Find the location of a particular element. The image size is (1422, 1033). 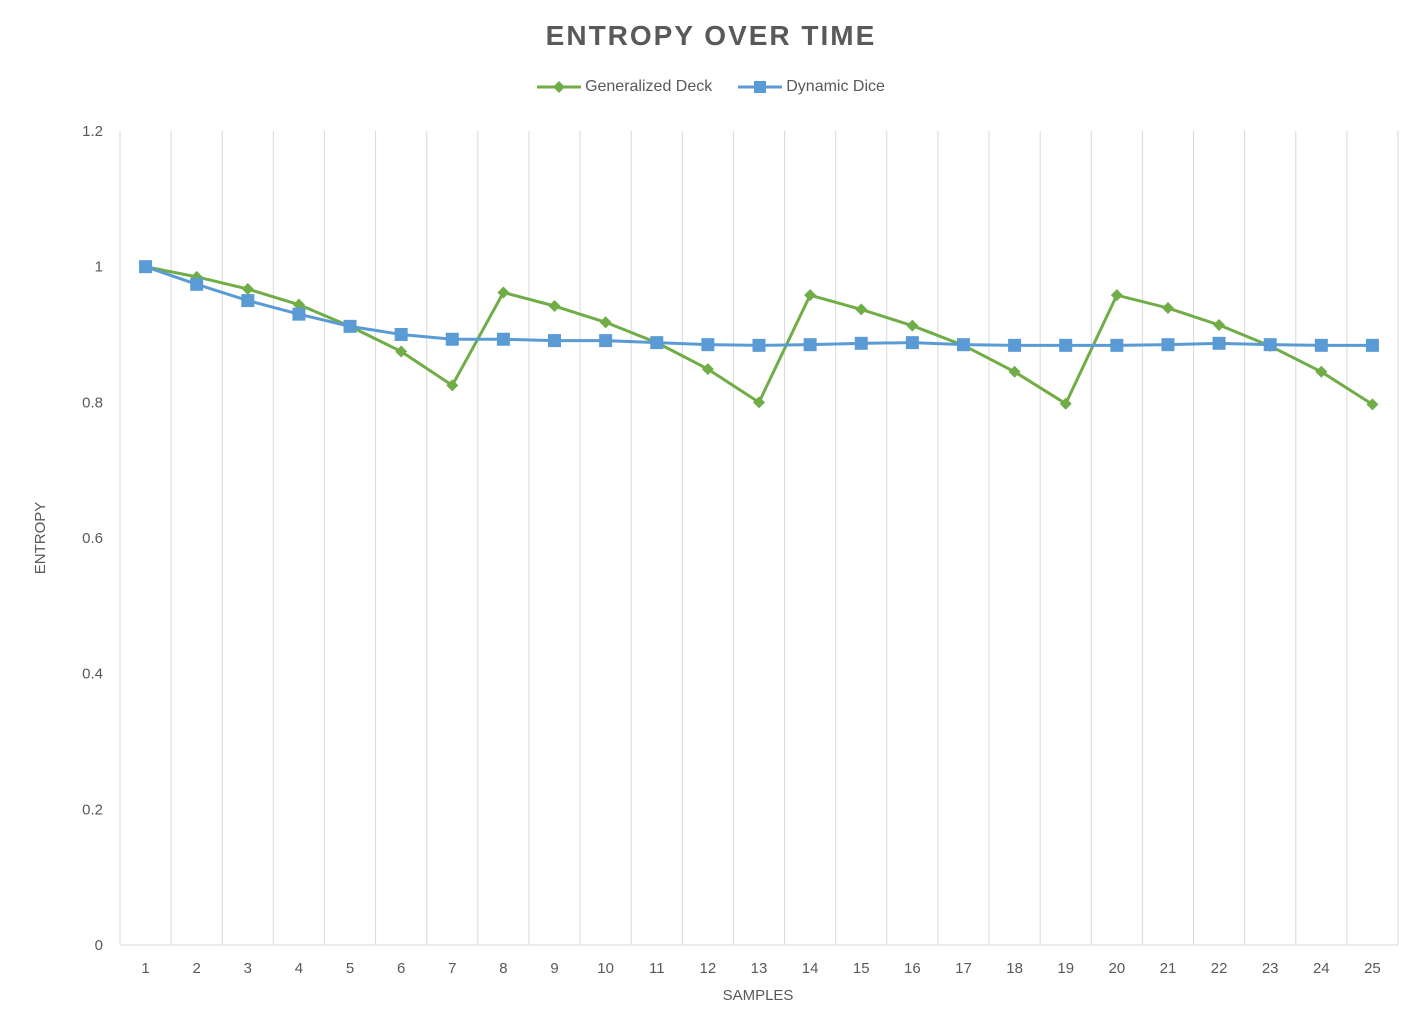

y-tick-label: 0.8 is located at coordinates (92, 402).